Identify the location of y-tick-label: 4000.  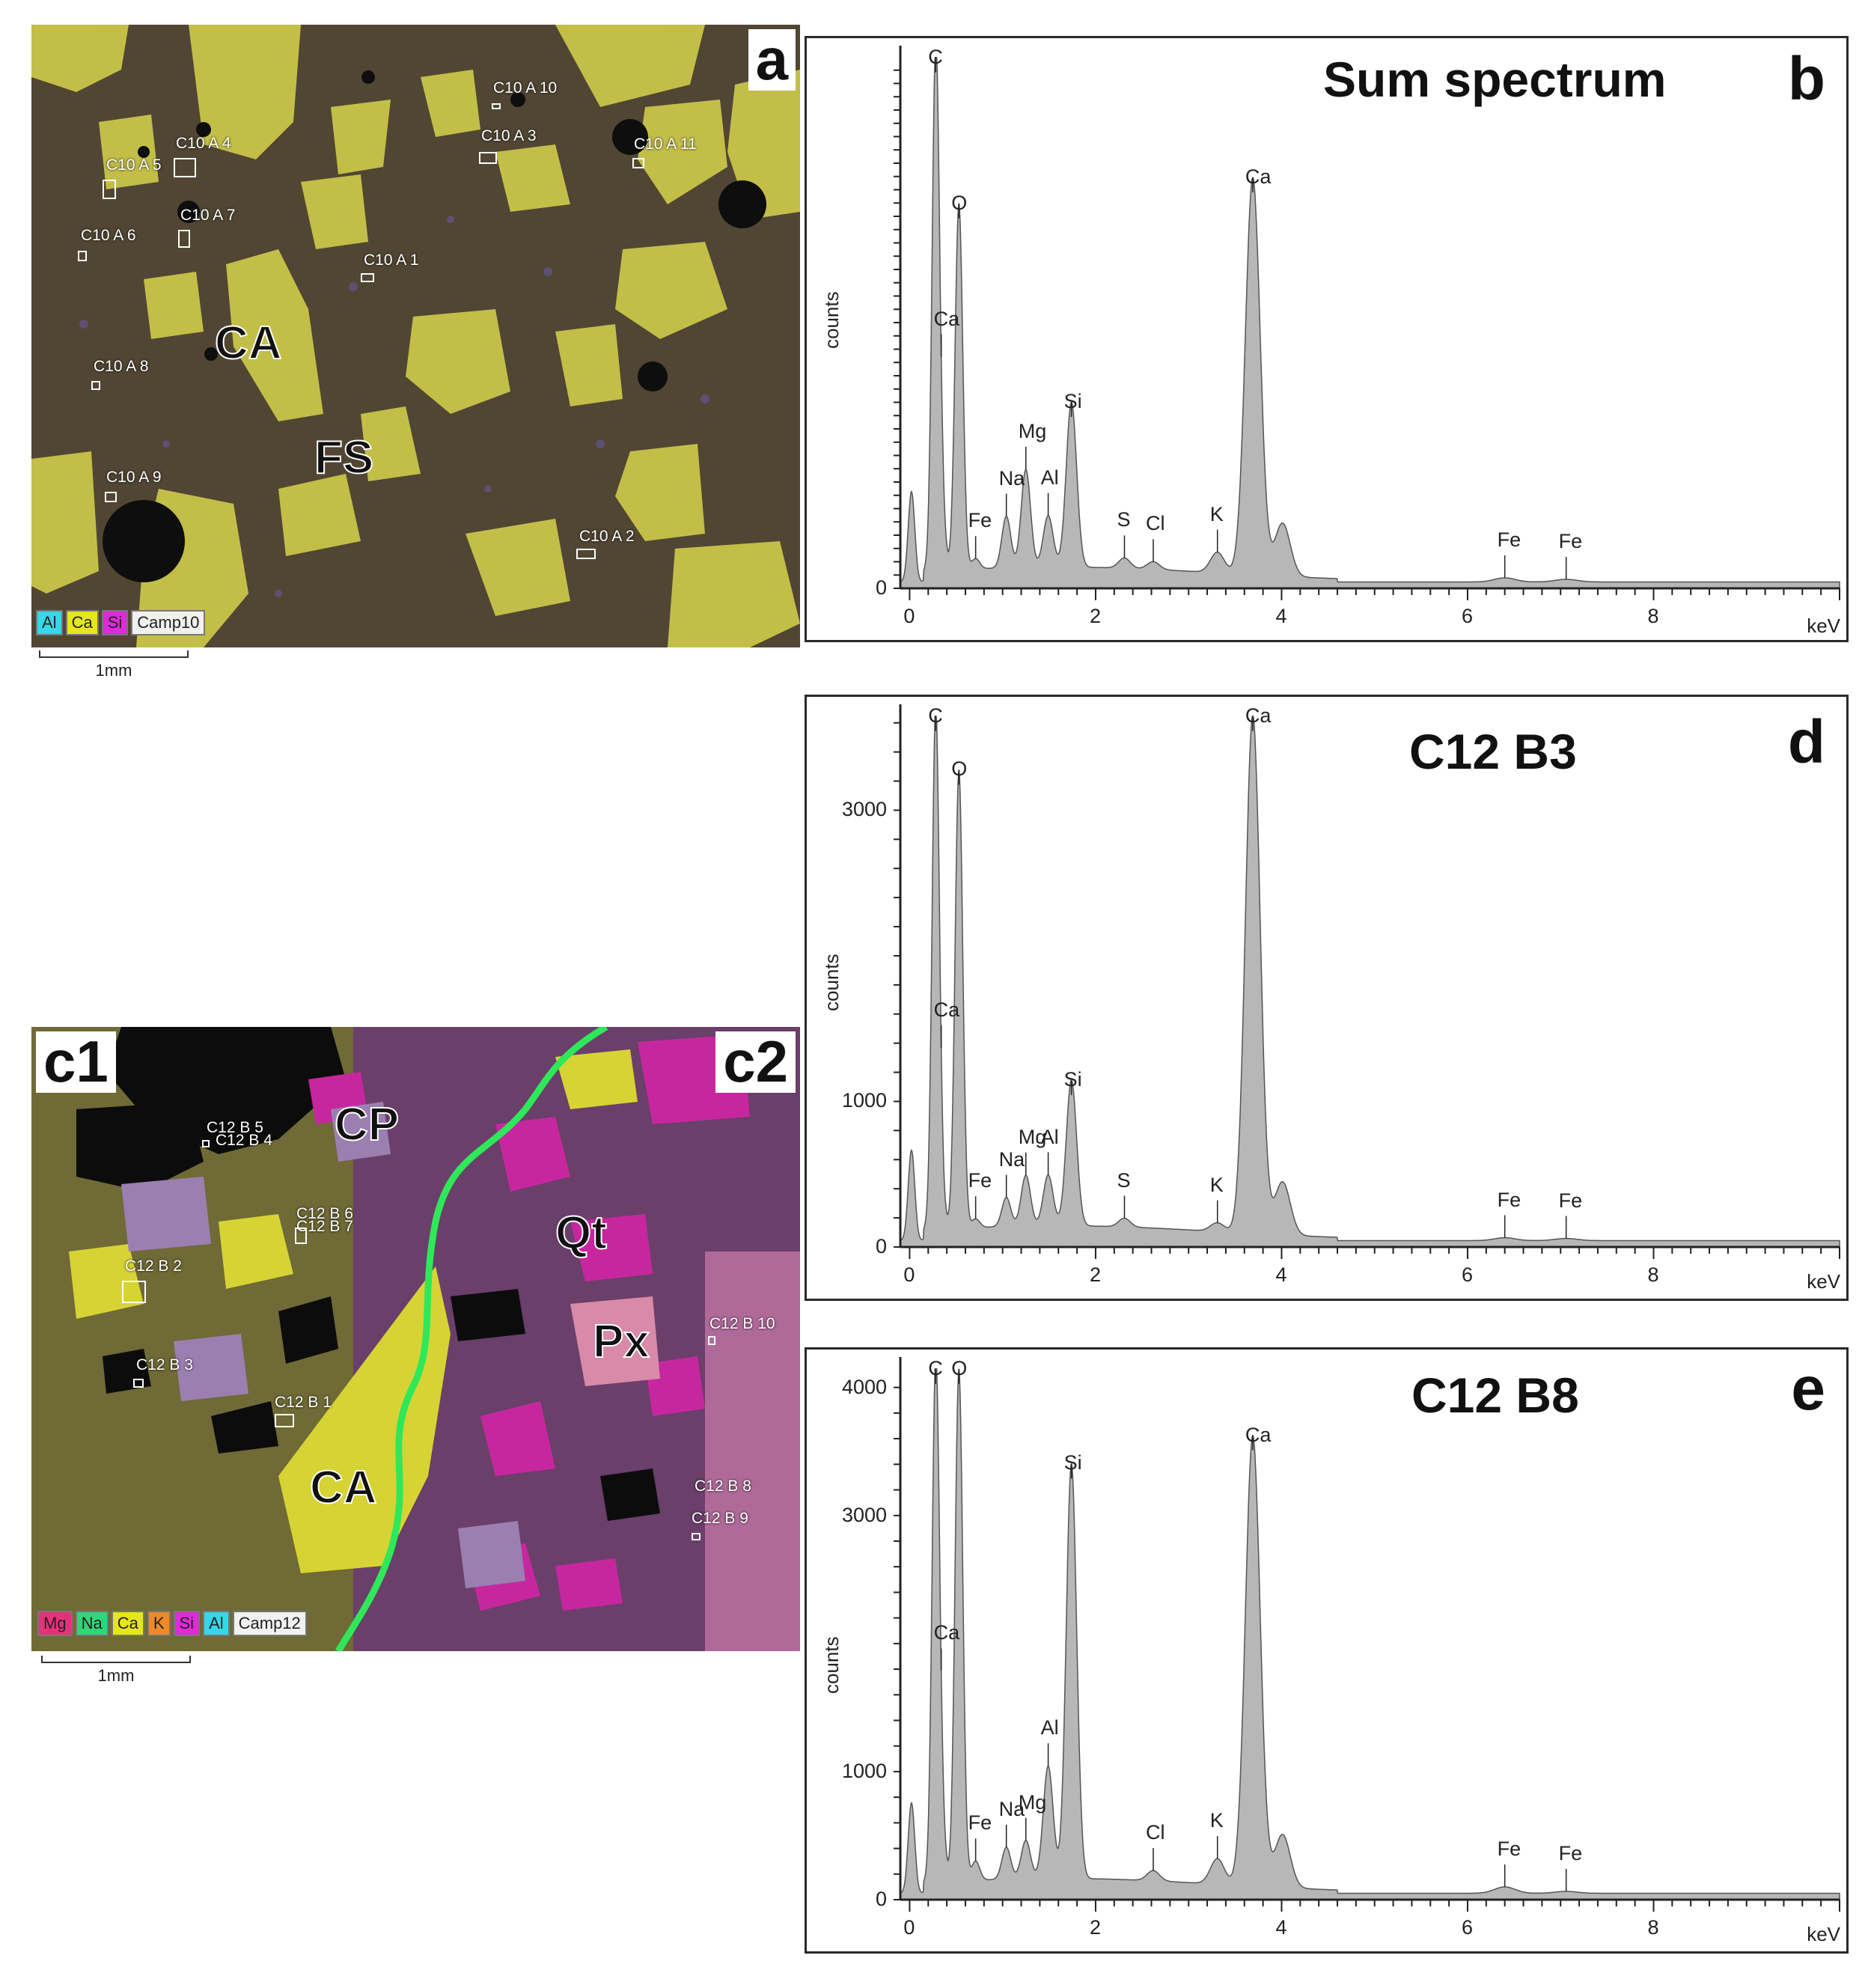
(865, 1387).